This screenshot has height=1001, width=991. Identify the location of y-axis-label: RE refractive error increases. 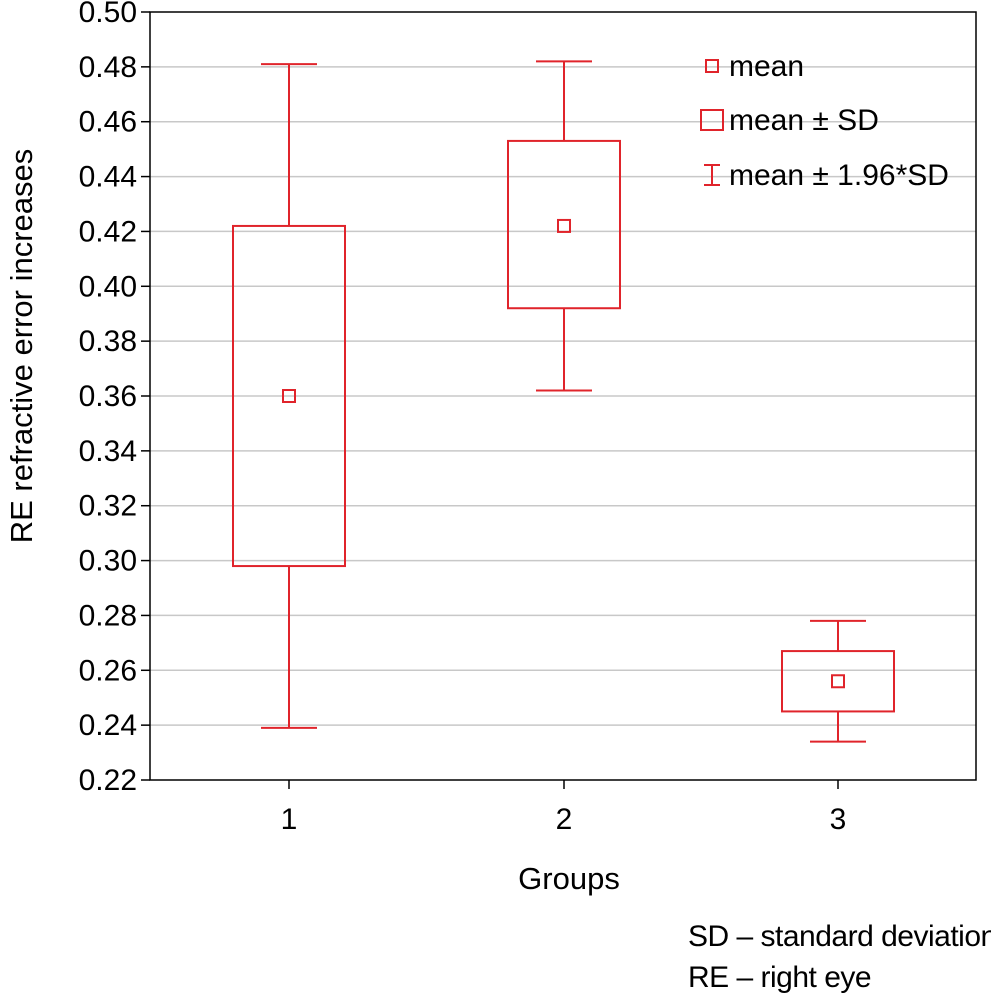
(21, 346).